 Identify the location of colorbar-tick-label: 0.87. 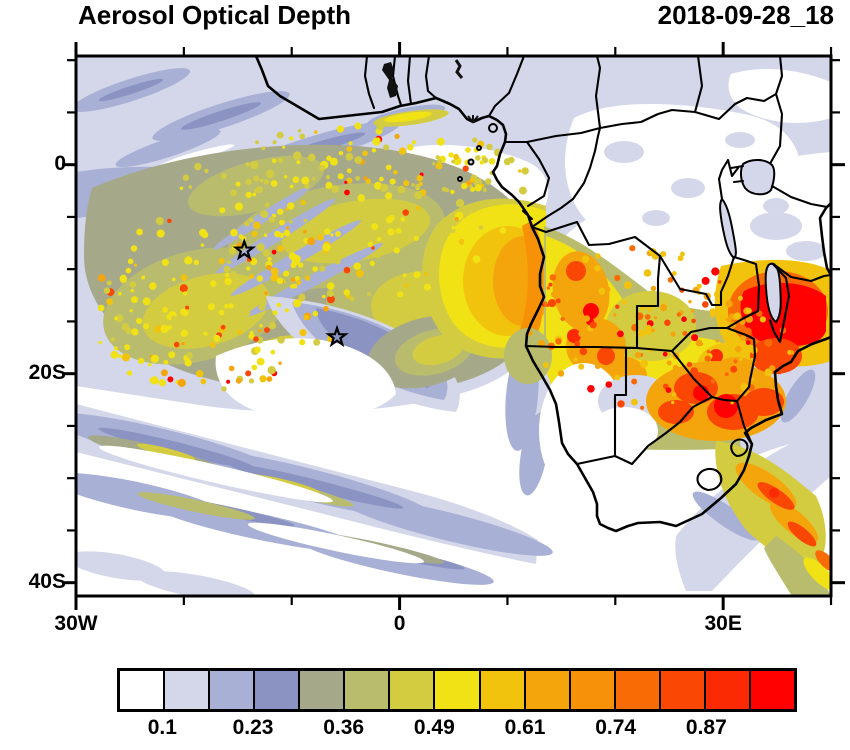
(706, 727).